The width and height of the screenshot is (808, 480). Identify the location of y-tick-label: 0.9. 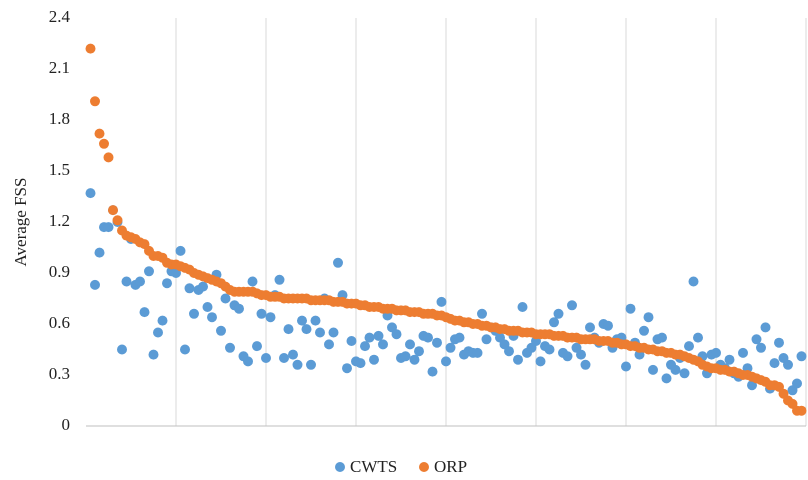
(59, 271).